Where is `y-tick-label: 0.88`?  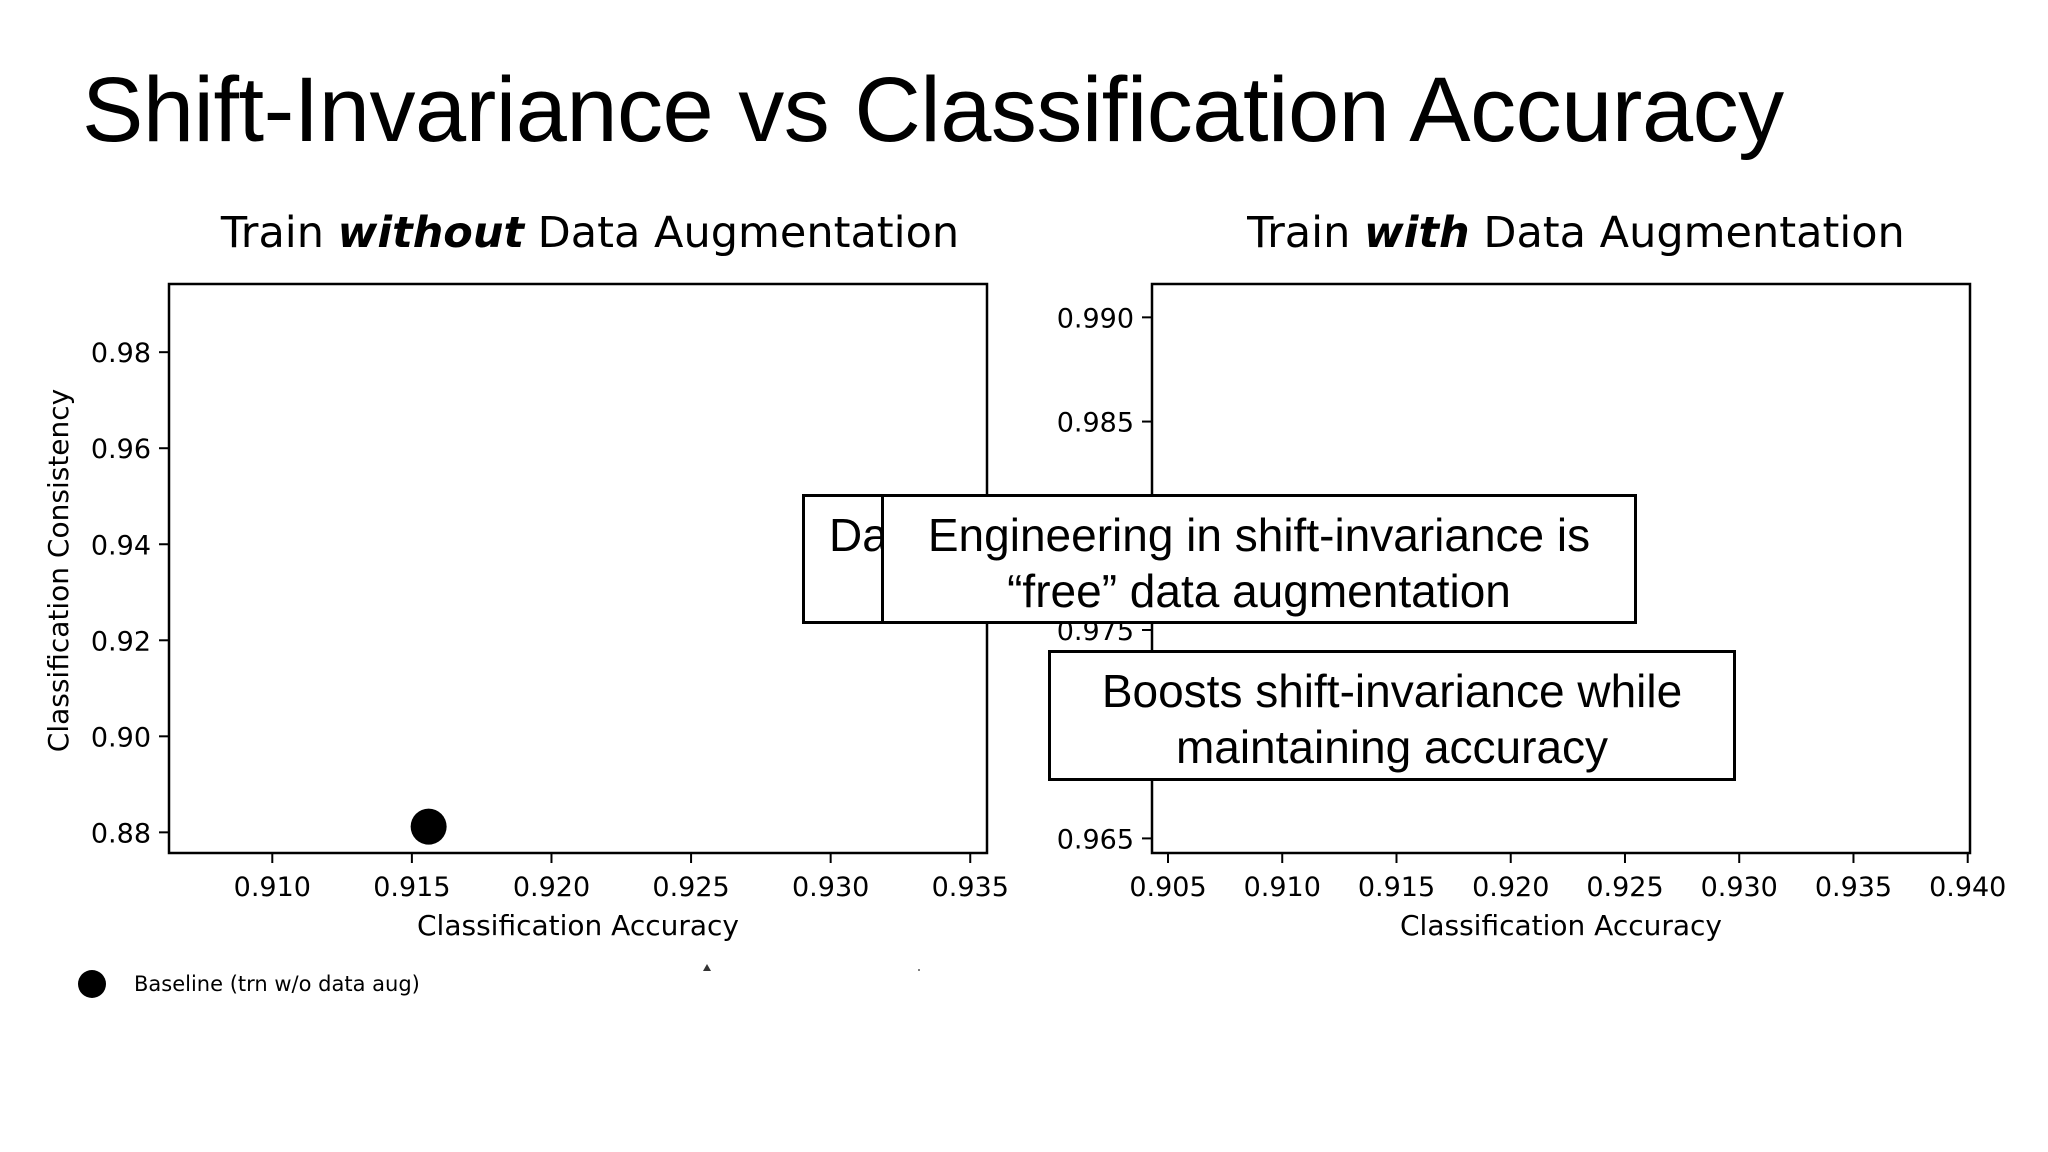 y-tick-label: 0.88 is located at coordinates (121, 833).